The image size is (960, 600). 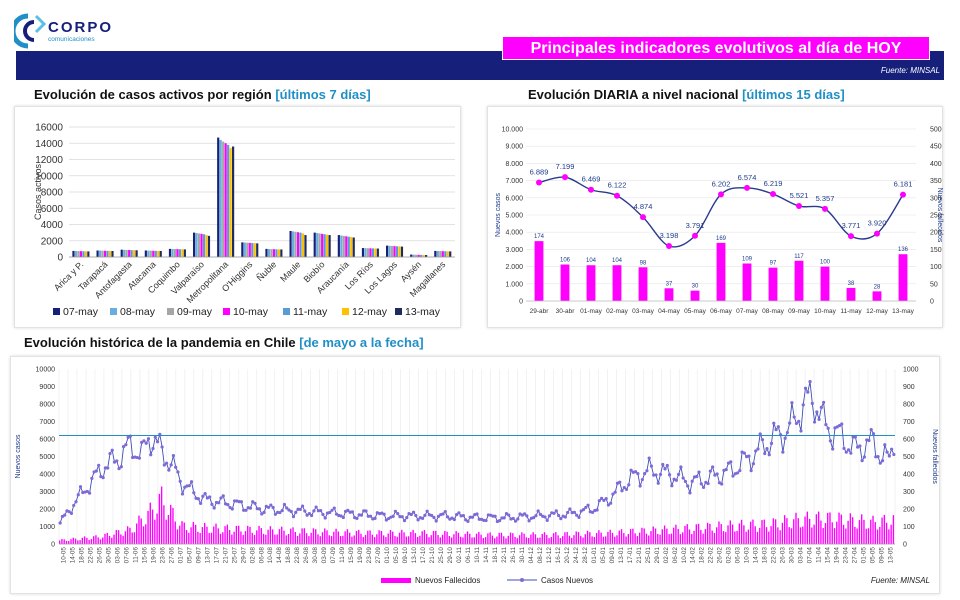 I want to click on y2-axis-label: Nuevos fallecidos, so click(x=939, y=215).